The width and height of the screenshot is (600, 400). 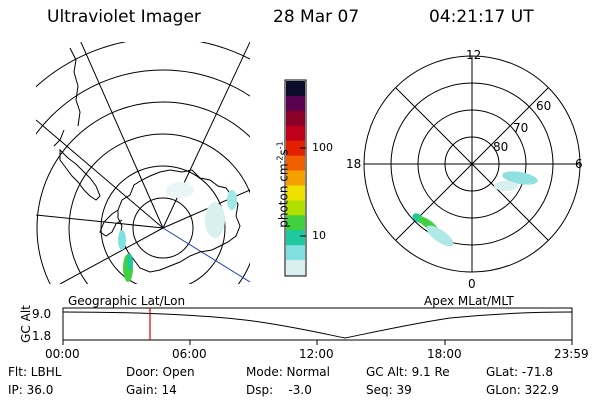 I want to click on instrument-title: Ultraviolet Imager, so click(x=124, y=17).